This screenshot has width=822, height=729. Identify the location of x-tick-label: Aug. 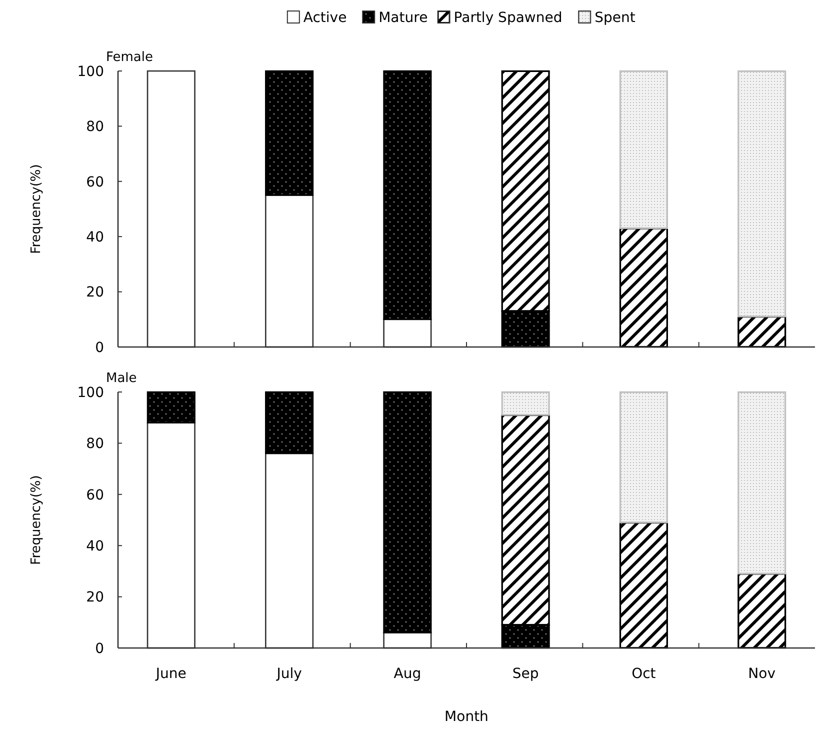
(408, 674).